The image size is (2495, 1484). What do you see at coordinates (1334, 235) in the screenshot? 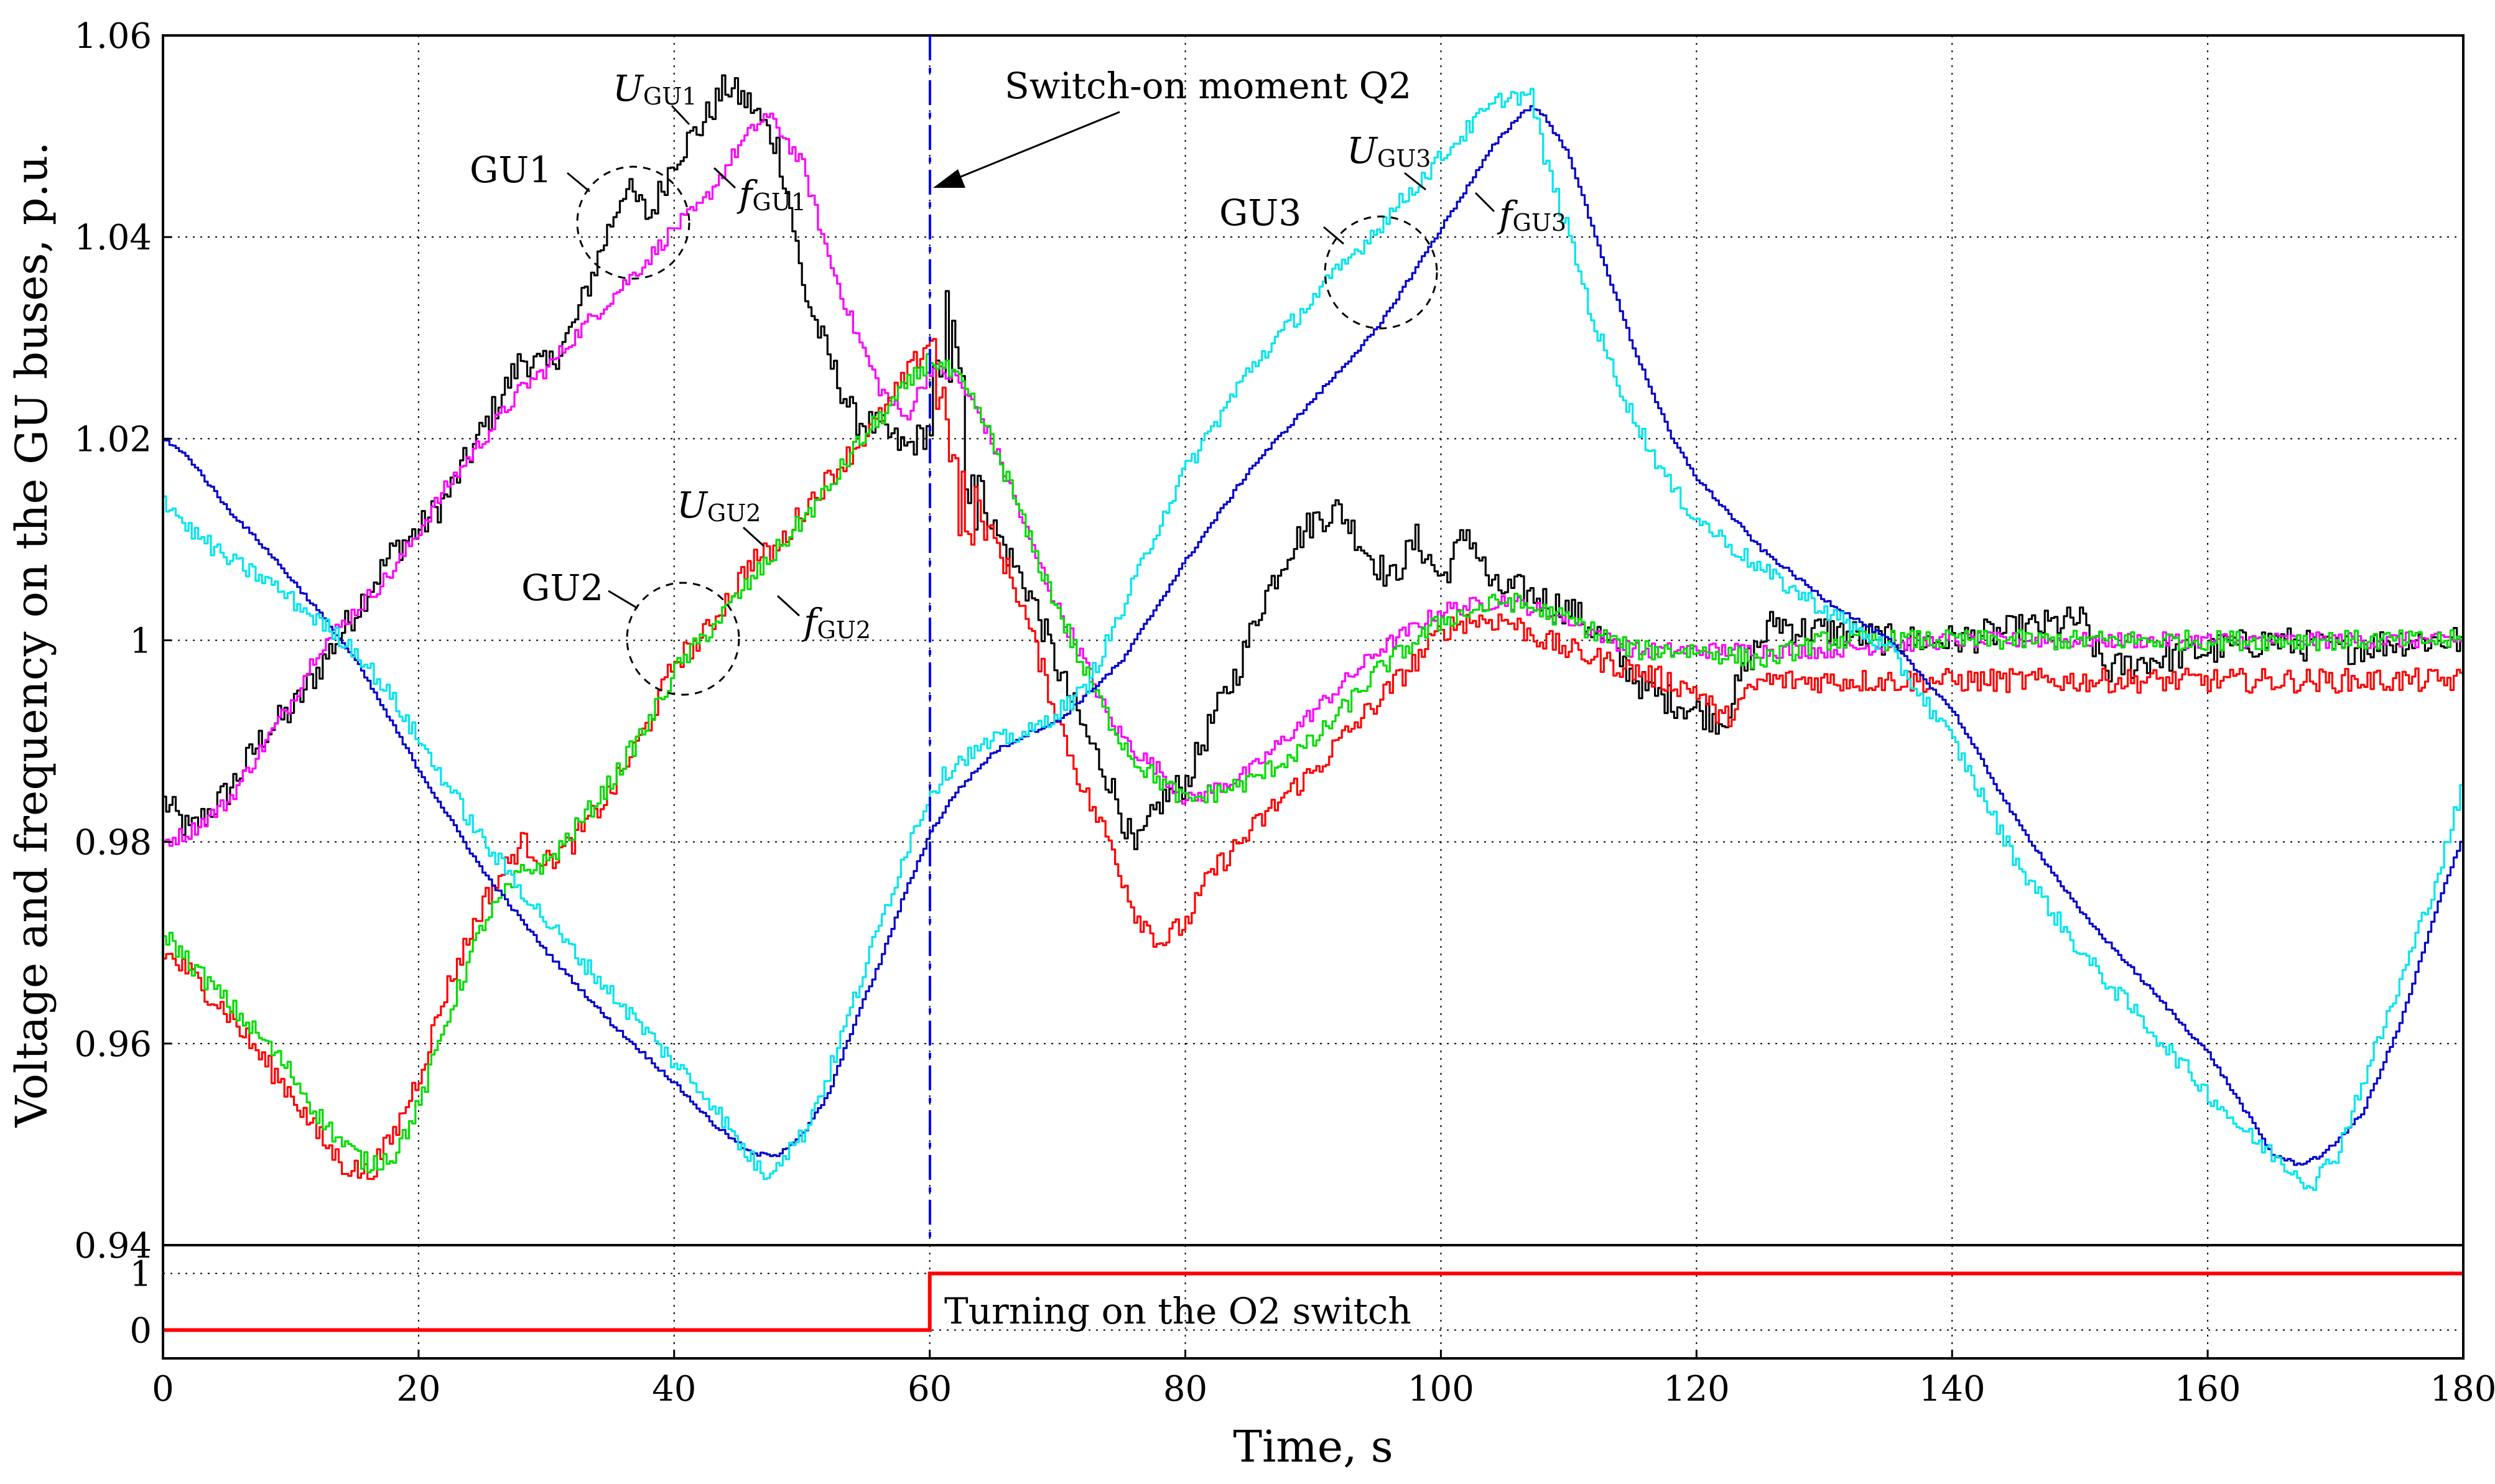
I see `gu3-leader` at bounding box center [1334, 235].